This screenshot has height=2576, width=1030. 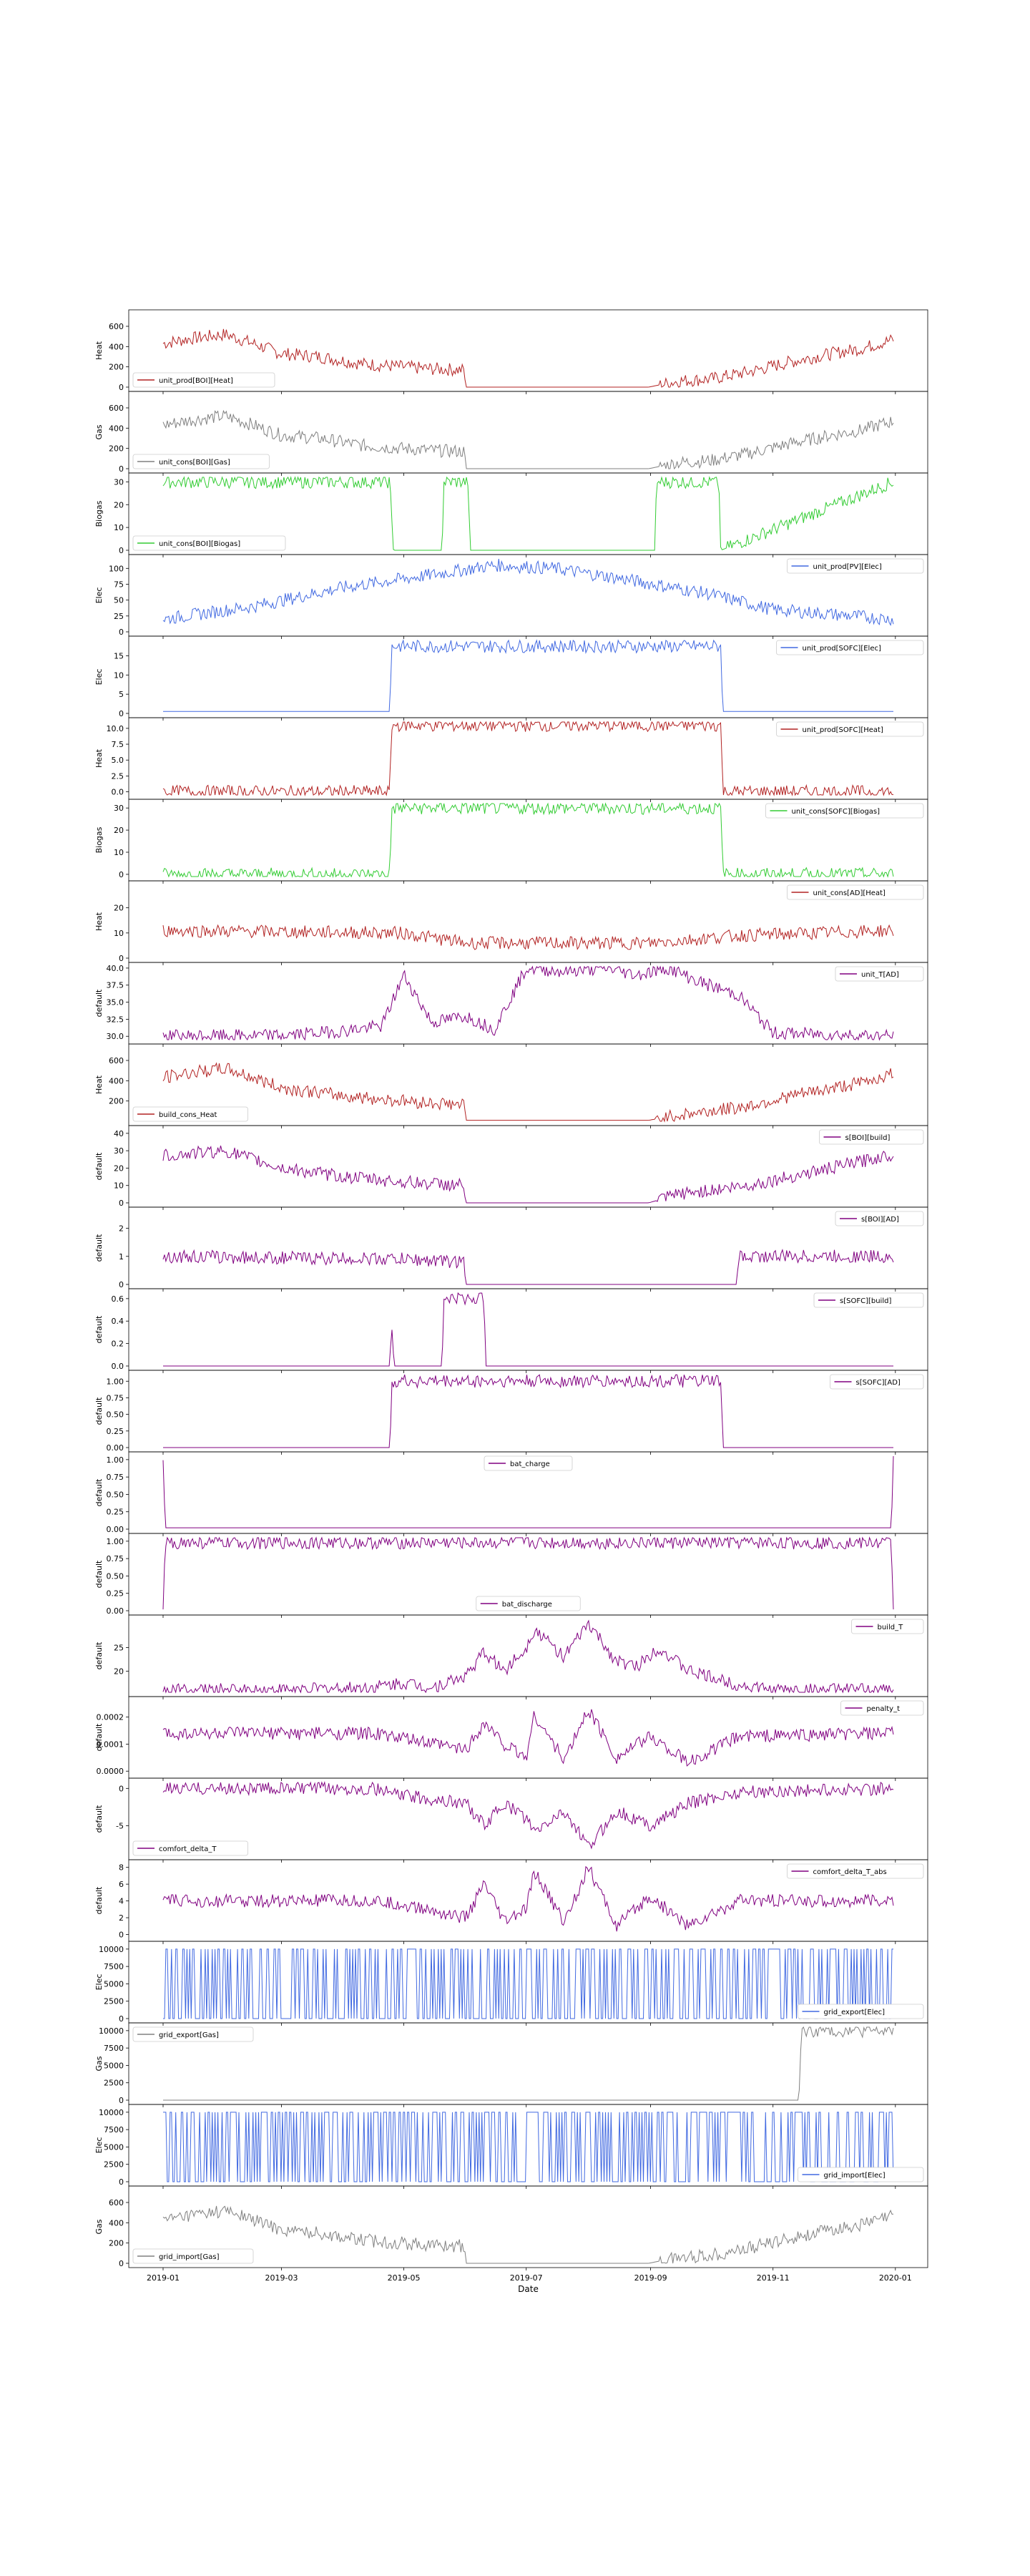 I want to click on y-tick-label: 0.4, so click(x=118, y=1321).